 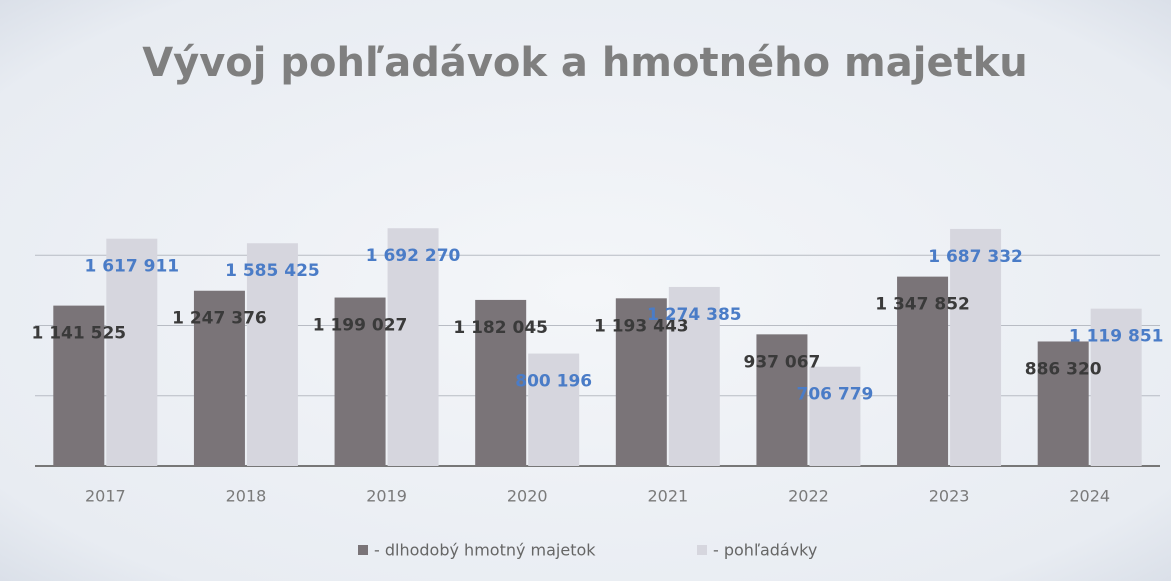 I want to click on x-tick-label: 2020, so click(x=527, y=496).